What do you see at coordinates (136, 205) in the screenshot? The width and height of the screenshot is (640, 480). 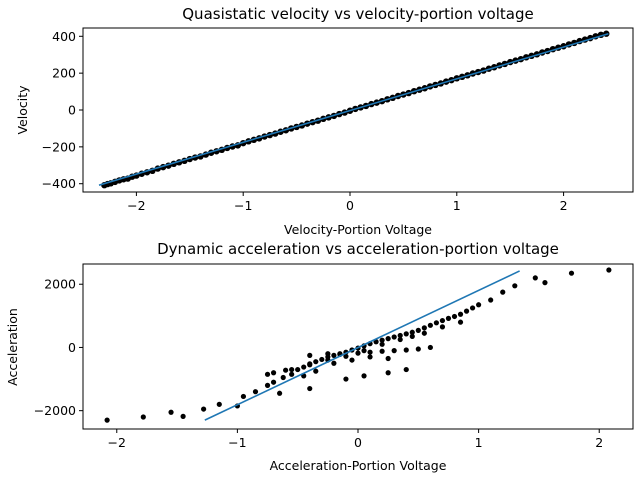 I see `velocity-x-tick-label: −2` at bounding box center [136, 205].